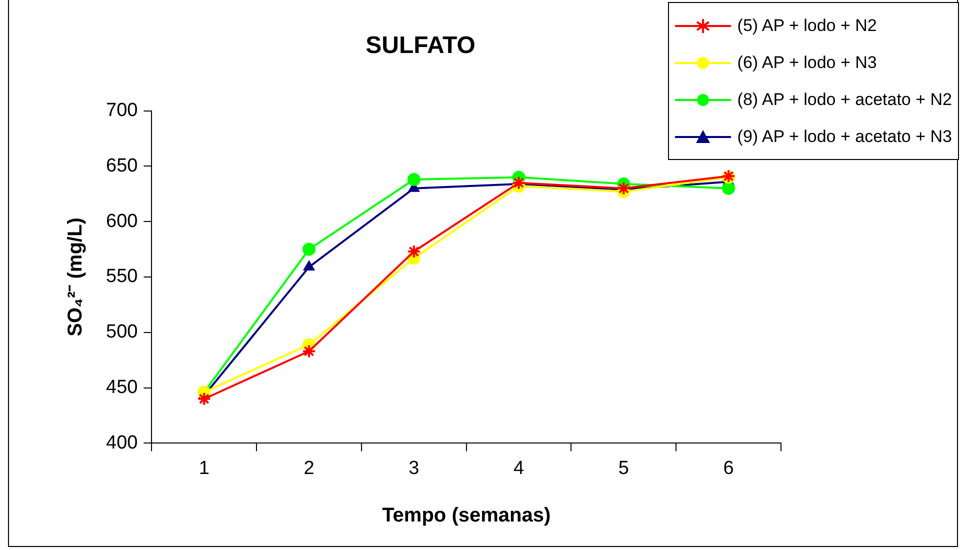  I want to click on y-tick-label: 500, so click(122, 332).